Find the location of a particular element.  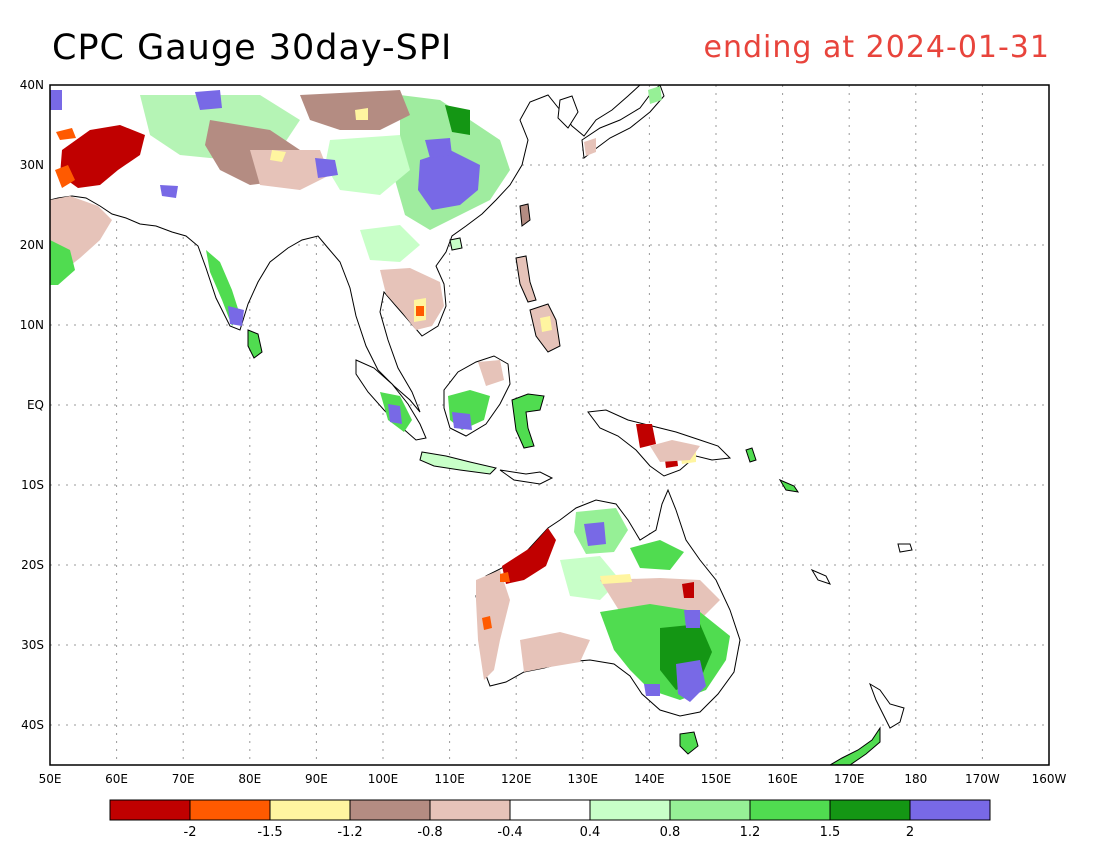

lat-tick-label: 20S is located at coordinates (32, 565).